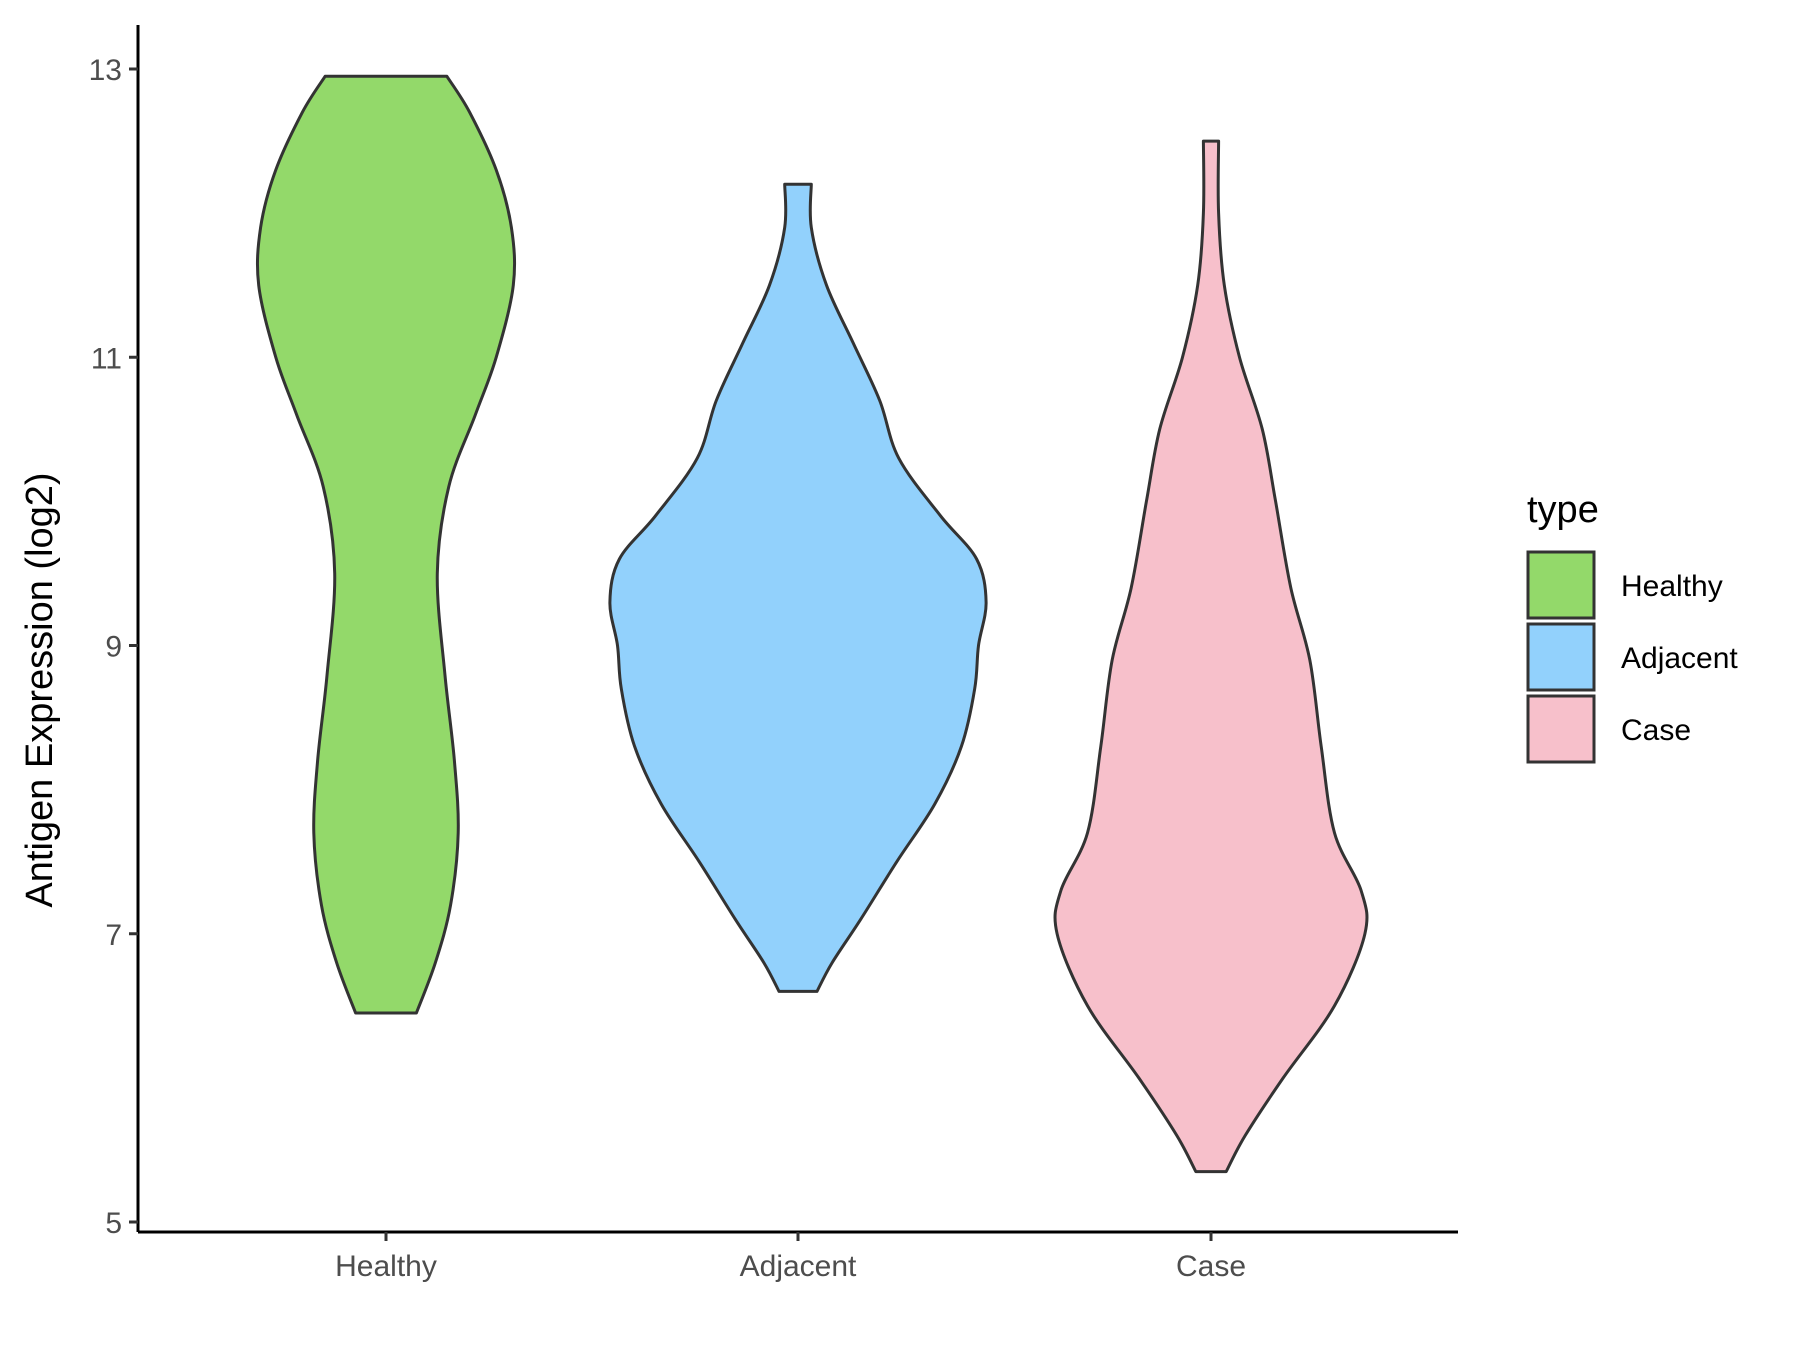 Image resolution: width=1800 pixels, height=1350 pixels. What do you see at coordinates (113, 647) in the screenshot?
I see `y-tick-label: 9` at bounding box center [113, 647].